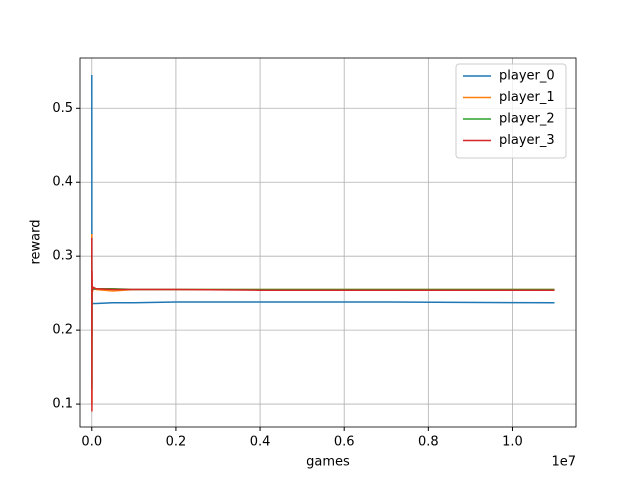 This screenshot has width=640, height=480. I want to click on x-tick-label: 0.4, so click(260, 442).